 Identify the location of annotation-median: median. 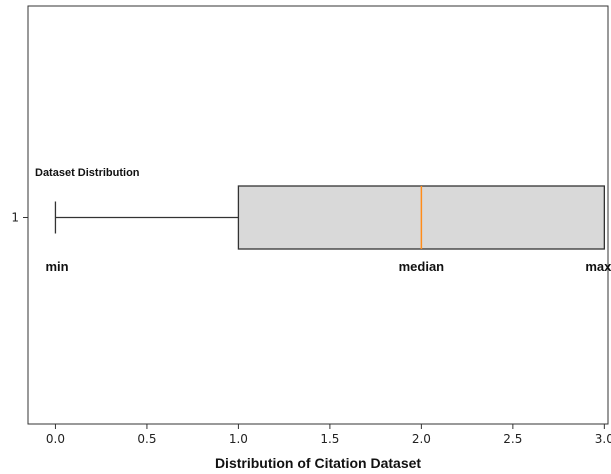
(422, 266).